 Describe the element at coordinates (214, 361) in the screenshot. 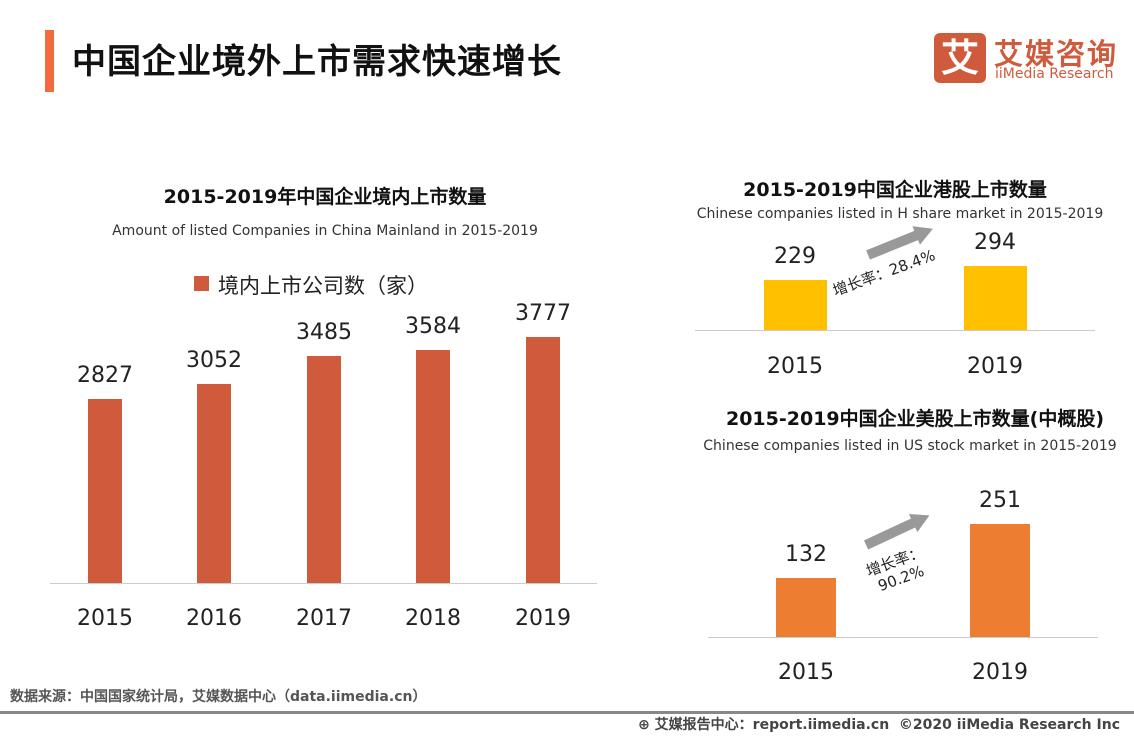

I see `value-label: 3052` at that location.